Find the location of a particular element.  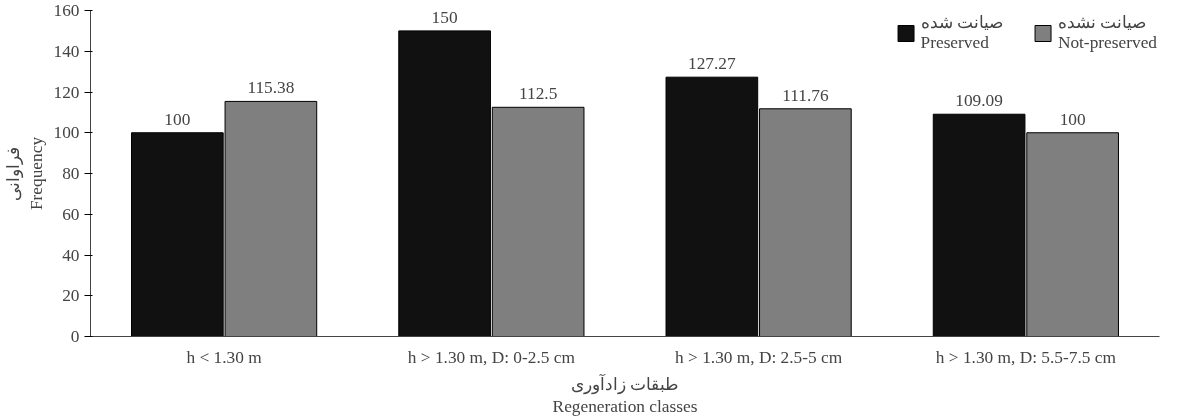

y-tick-label: 120 is located at coordinates (66, 92).